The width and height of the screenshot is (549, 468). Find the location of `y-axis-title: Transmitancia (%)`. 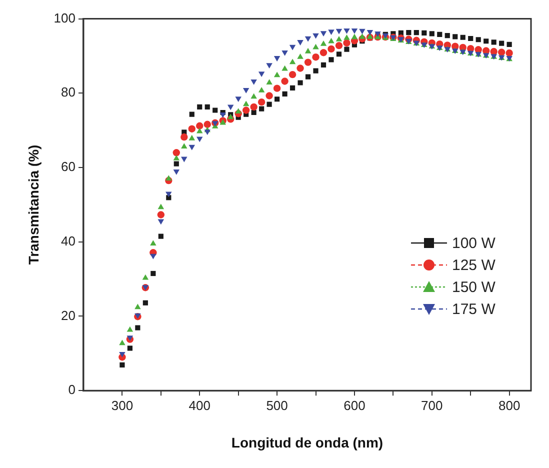

y-axis-title: Transmitancia (%) is located at coordinates (33, 204).